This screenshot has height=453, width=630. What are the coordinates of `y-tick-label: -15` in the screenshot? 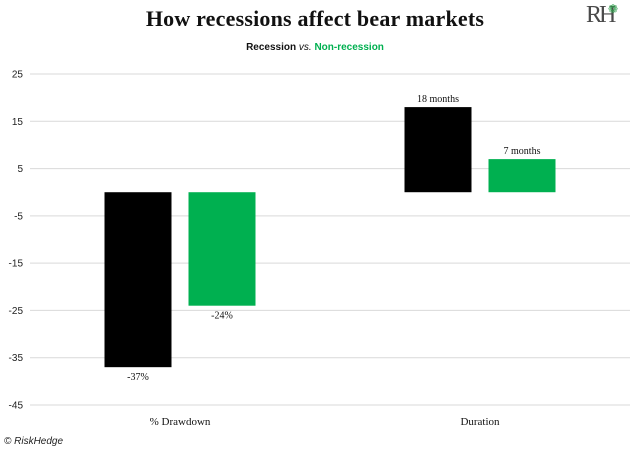 It's located at (16, 264).